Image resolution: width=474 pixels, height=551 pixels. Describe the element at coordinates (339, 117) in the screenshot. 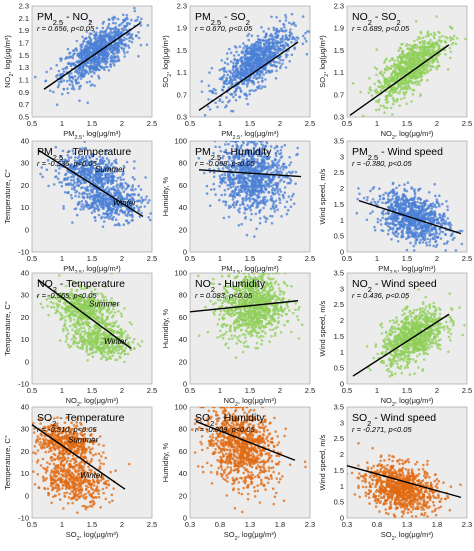

I see `y-tick-label: 0.3` at that location.